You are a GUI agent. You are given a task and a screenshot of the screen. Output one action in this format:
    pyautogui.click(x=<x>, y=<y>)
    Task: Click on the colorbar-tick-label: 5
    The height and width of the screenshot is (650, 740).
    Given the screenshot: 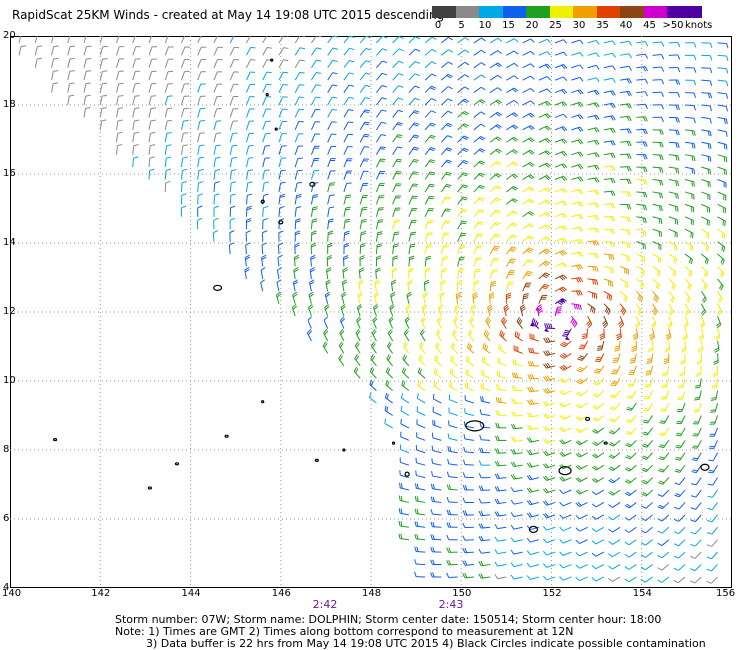 What is the action you would take?
    pyautogui.click(x=461, y=25)
    